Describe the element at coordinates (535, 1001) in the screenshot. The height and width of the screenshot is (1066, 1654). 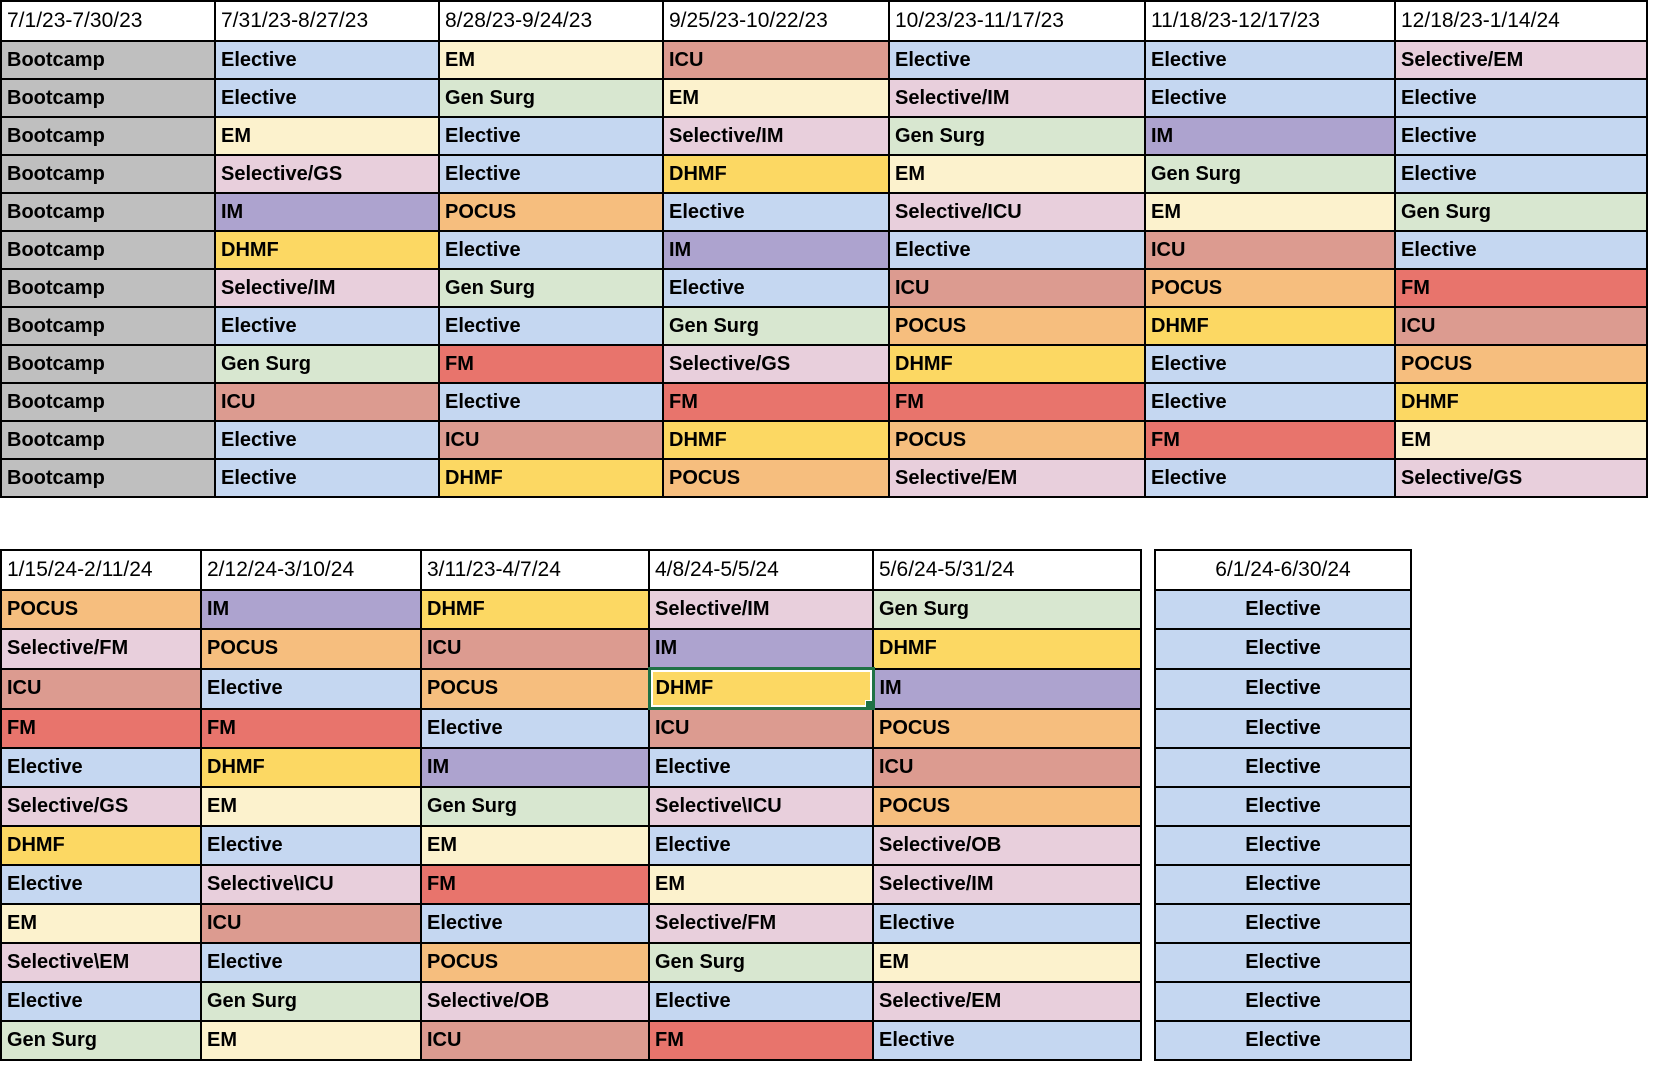
I see `rotation-cell: Selective/OB` at that location.